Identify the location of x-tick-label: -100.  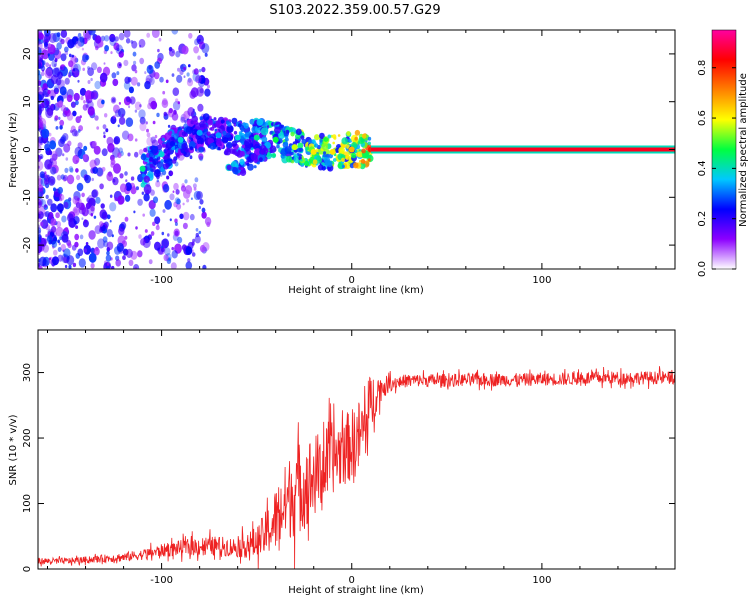
(161, 280).